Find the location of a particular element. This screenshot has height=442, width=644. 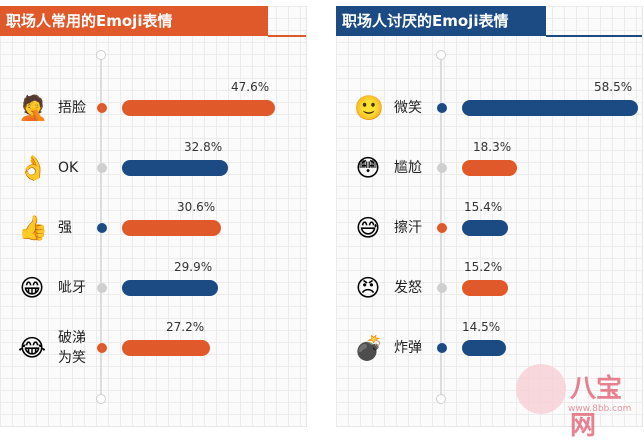

facepalm-emoji-icon: 🤦 is located at coordinates (33, 108).